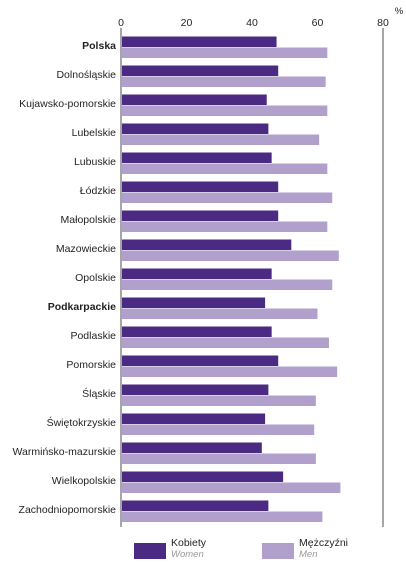 Image resolution: width=406 pixels, height=564 pixels. Describe the element at coordinates (170, 549) in the screenshot. I see `legend-item-women: Kobiety Women` at that location.